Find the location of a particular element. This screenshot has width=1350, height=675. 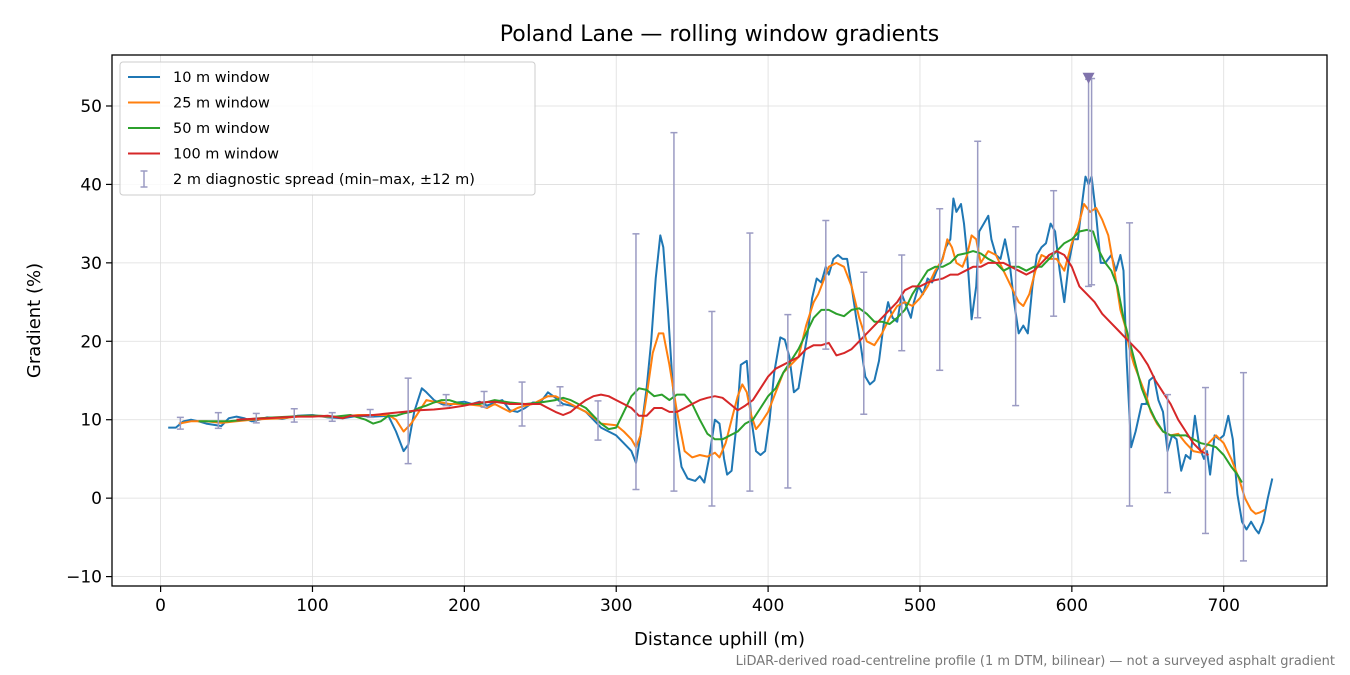

peak-marker is located at coordinates (1088, 78).